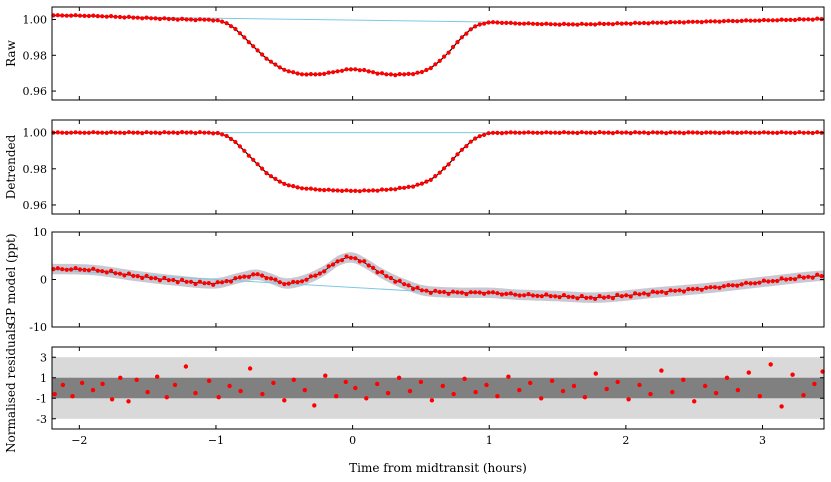 The image size is (831, 482). What do you see at coordinates (11, 279) in the screenshot?
I see `gp-ylabel: GP model (ppt)` at bounding box center [11, 279].